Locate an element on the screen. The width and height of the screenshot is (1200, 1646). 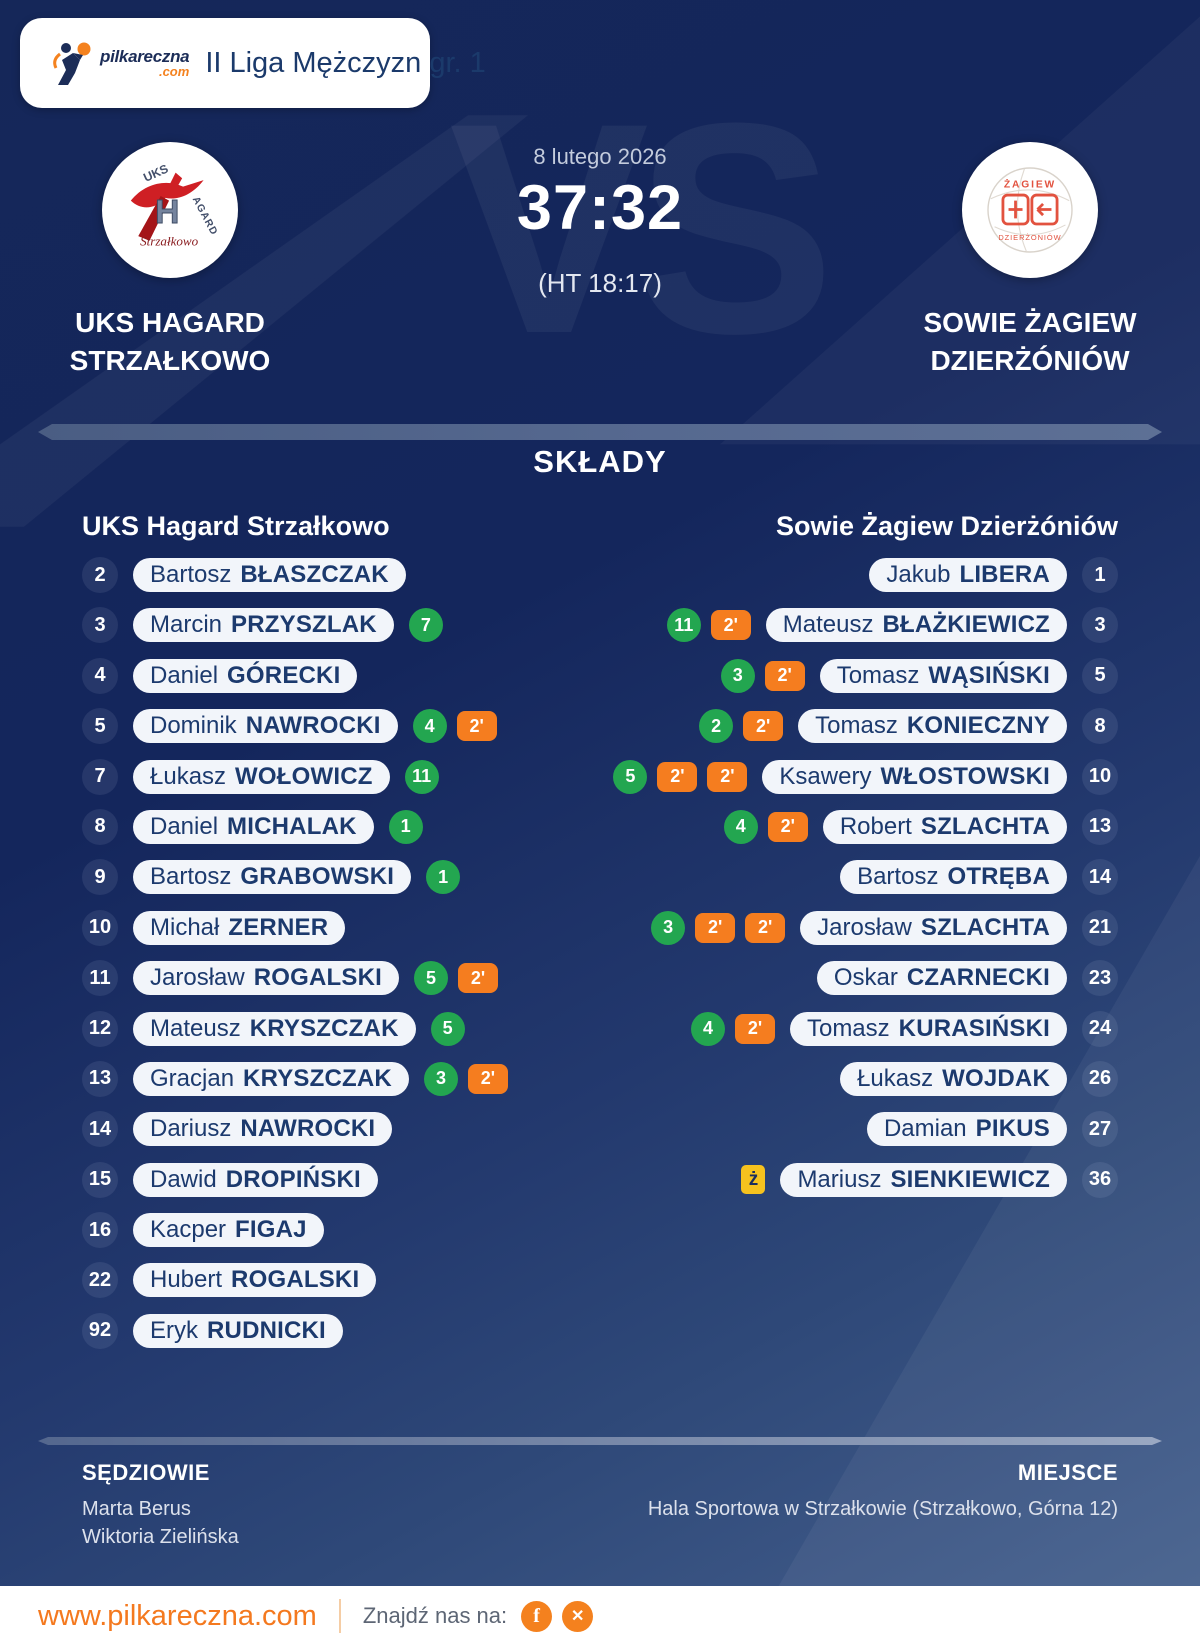
player-number: 12 is located at coordinates (100, 1028).